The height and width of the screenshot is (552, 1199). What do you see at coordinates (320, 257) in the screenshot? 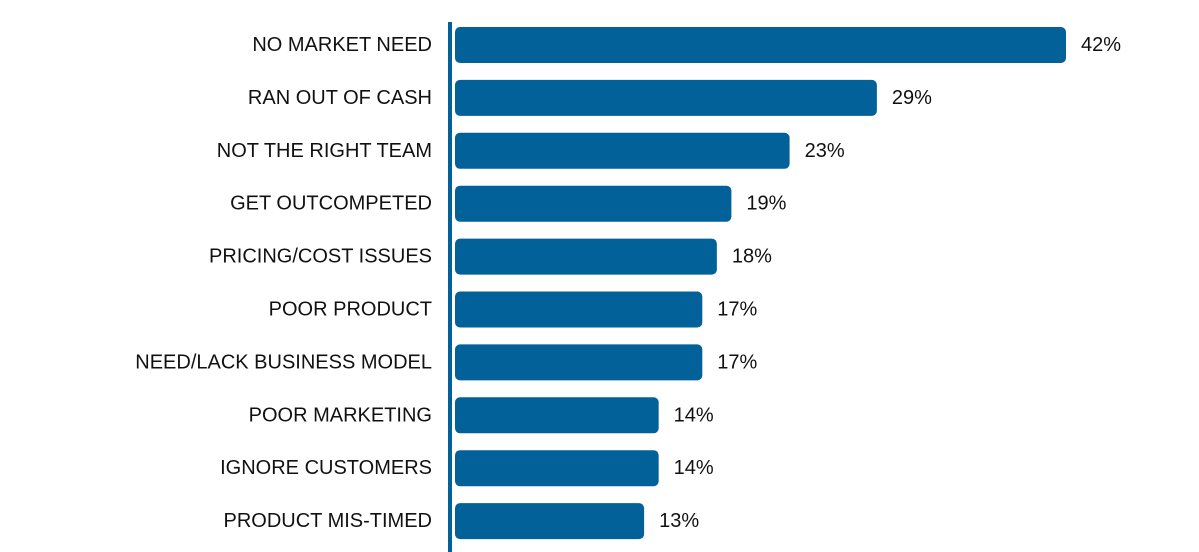
I see `category-label: PRICING/COST ISSUES` at bounding box center [320, 257].